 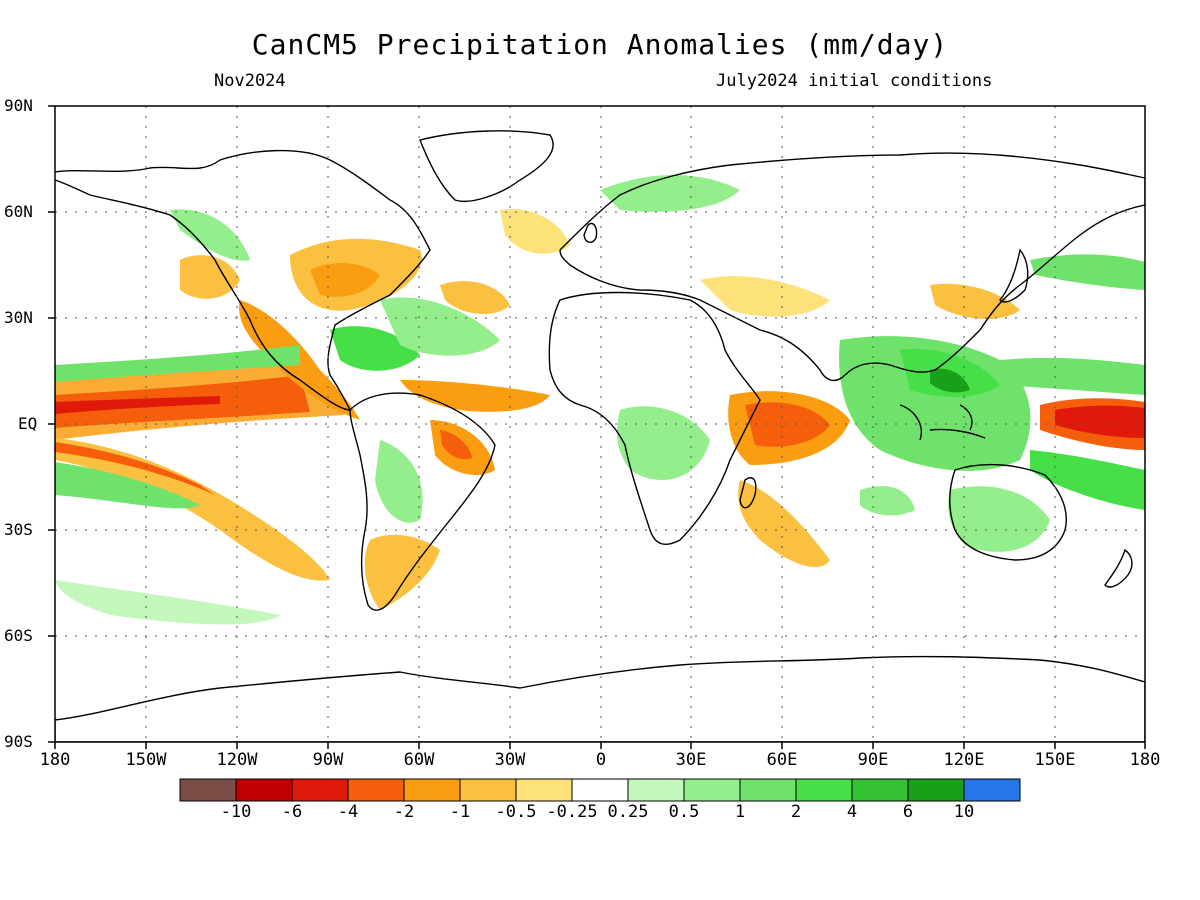 What do you see at coordinates (964, 760) in the screenshot?
I see `x-tick-label: 120E` at bounding box center [964, 760].